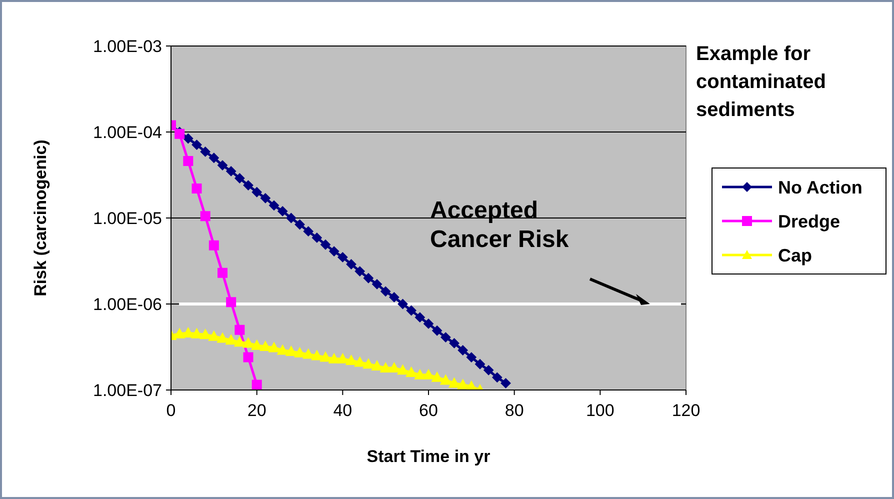 Image resolution: width=894 pixels, height=499 pixels. Describe the element at coordinates (500, 225) in the screenshot. I see `annotation: Accepted Cancer Risk` at that location.